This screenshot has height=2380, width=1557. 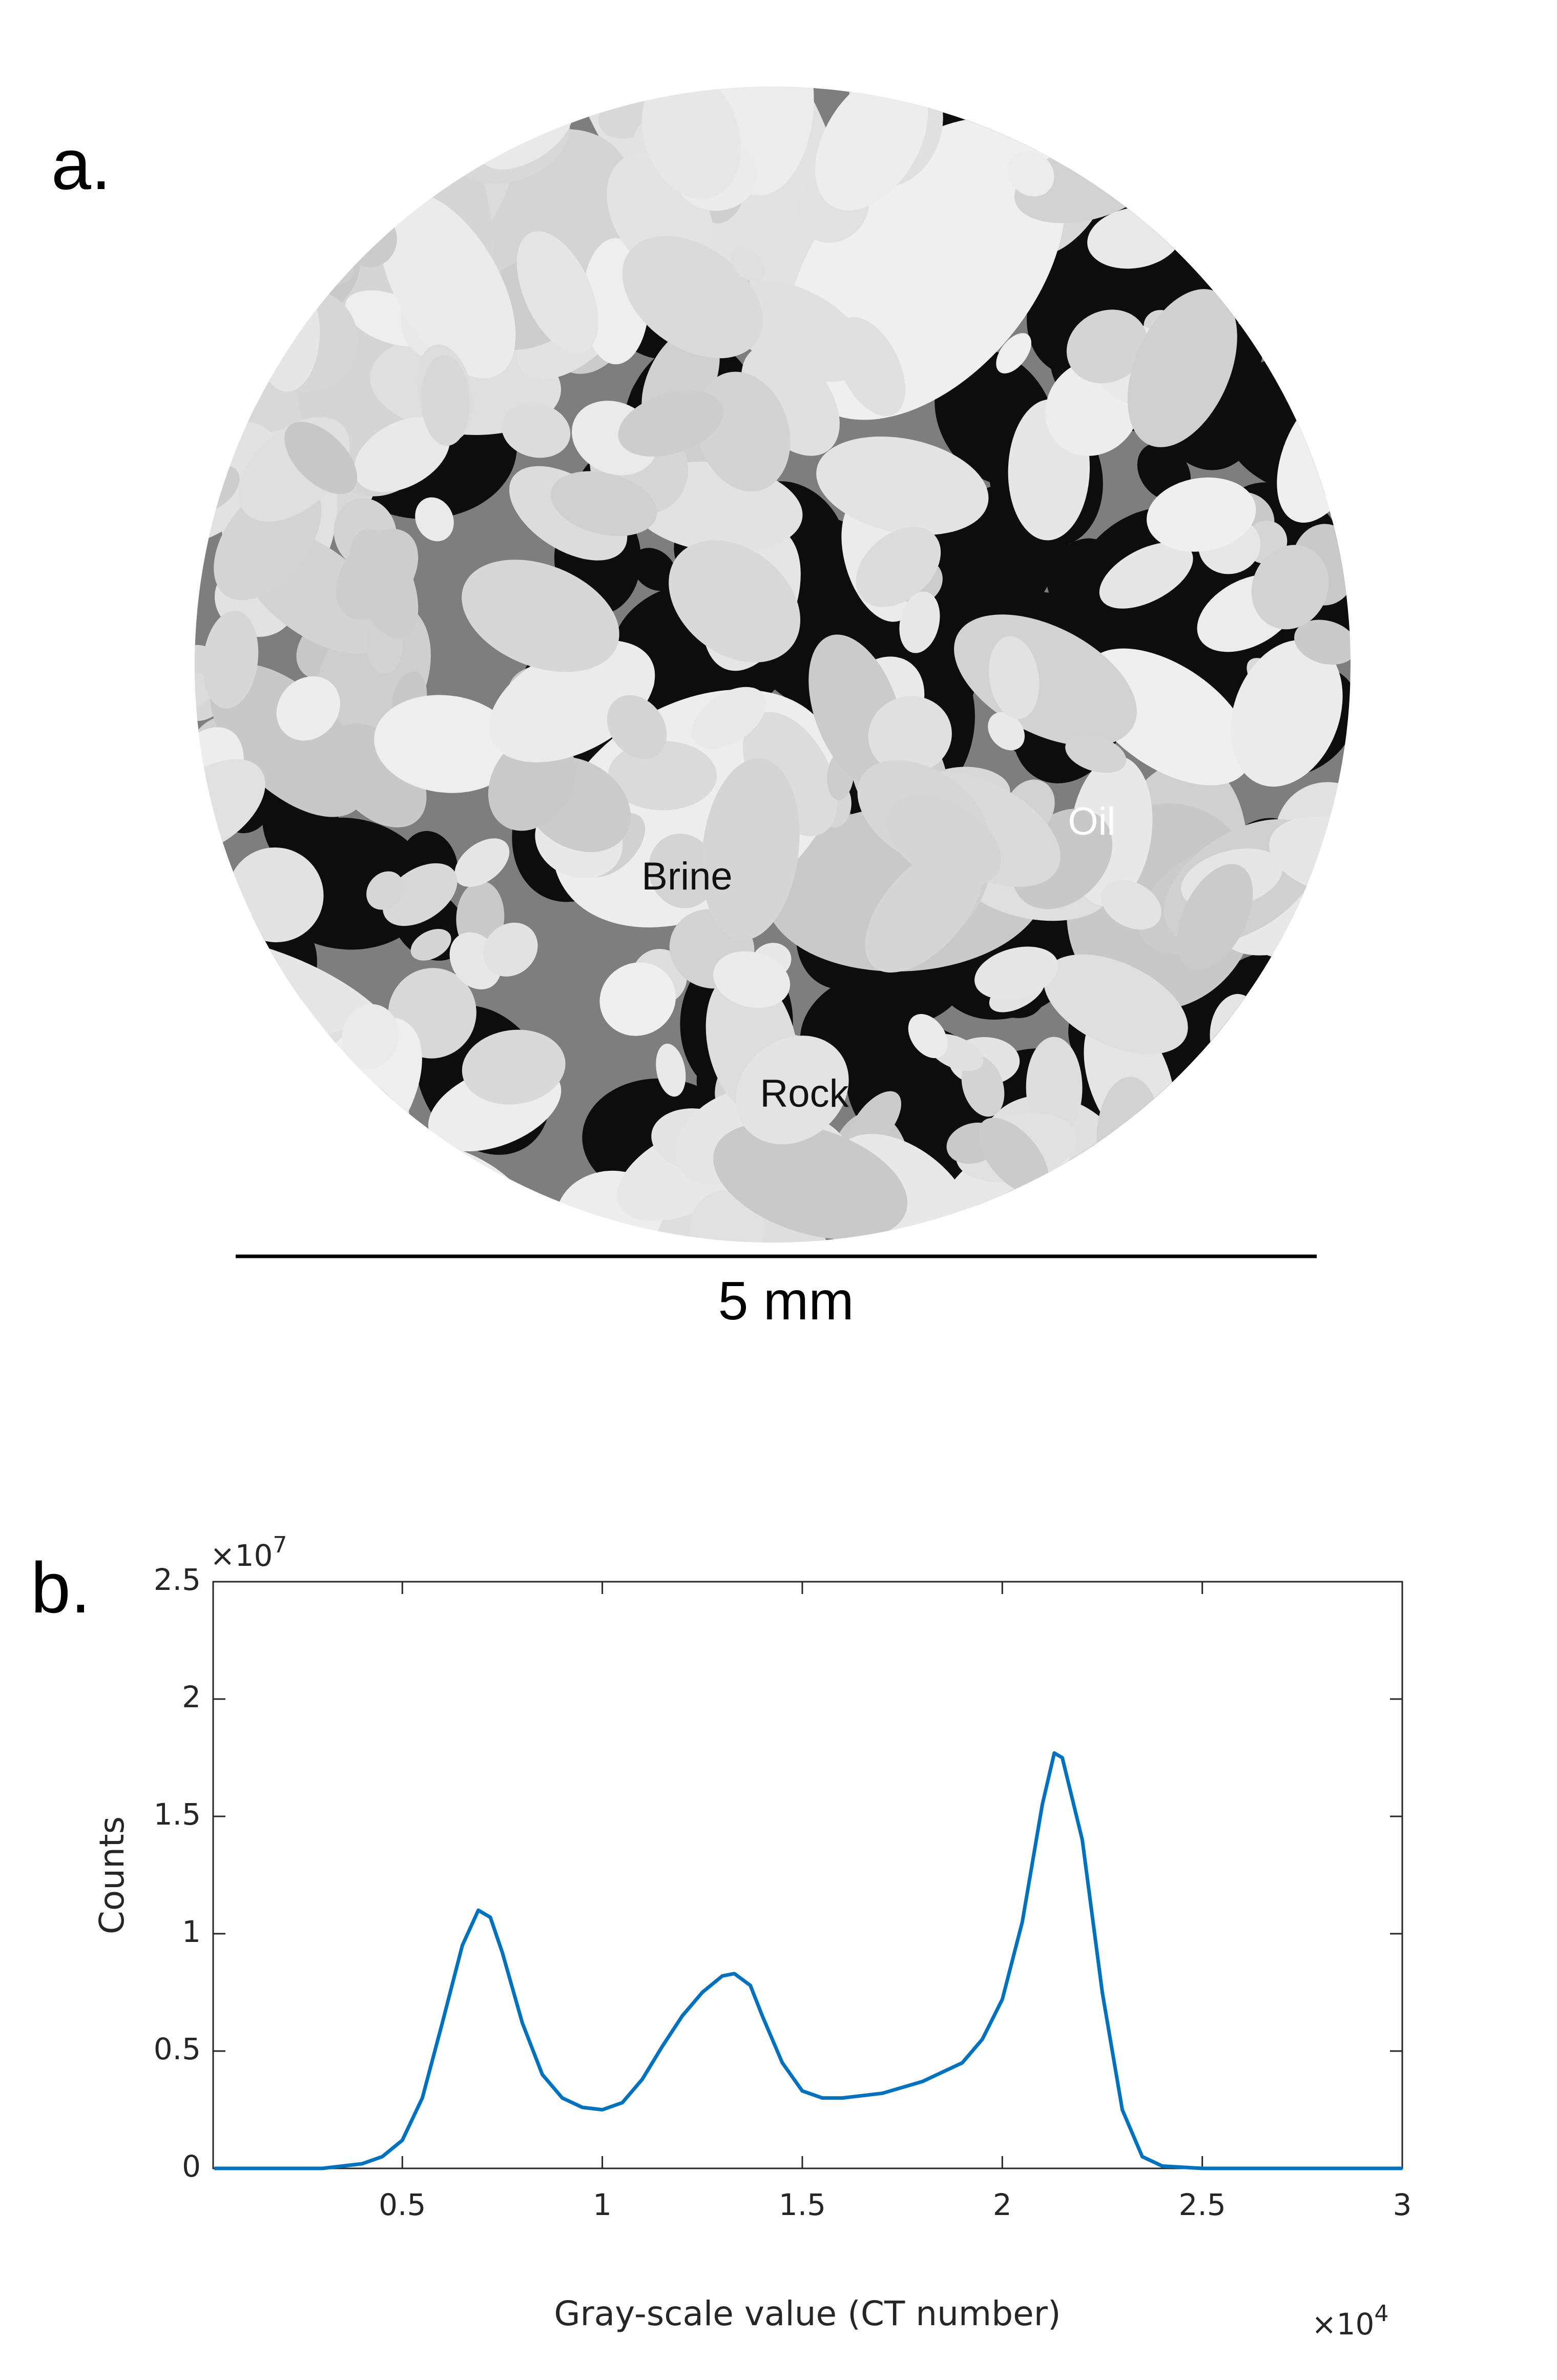 I want to click on multiplier-exponent: 7, so click(x=280, y=1545).